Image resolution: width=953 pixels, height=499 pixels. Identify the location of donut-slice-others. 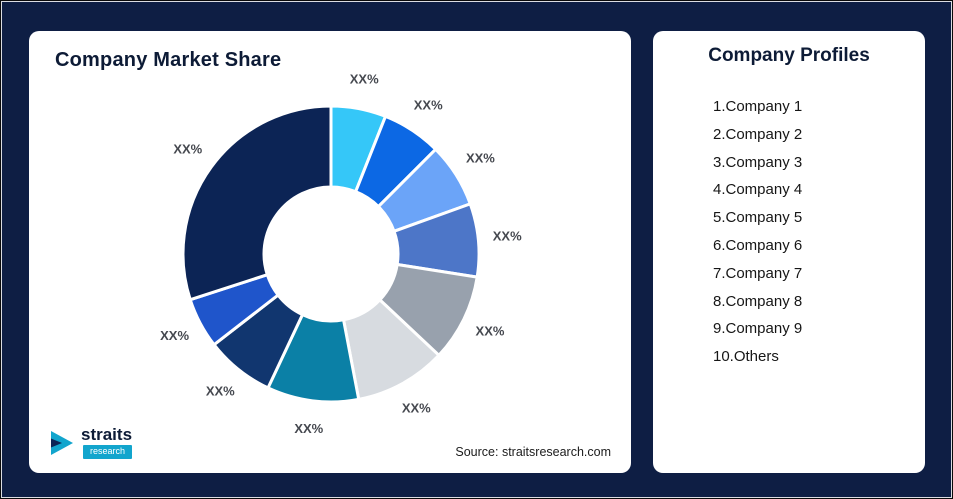
(257, 203).